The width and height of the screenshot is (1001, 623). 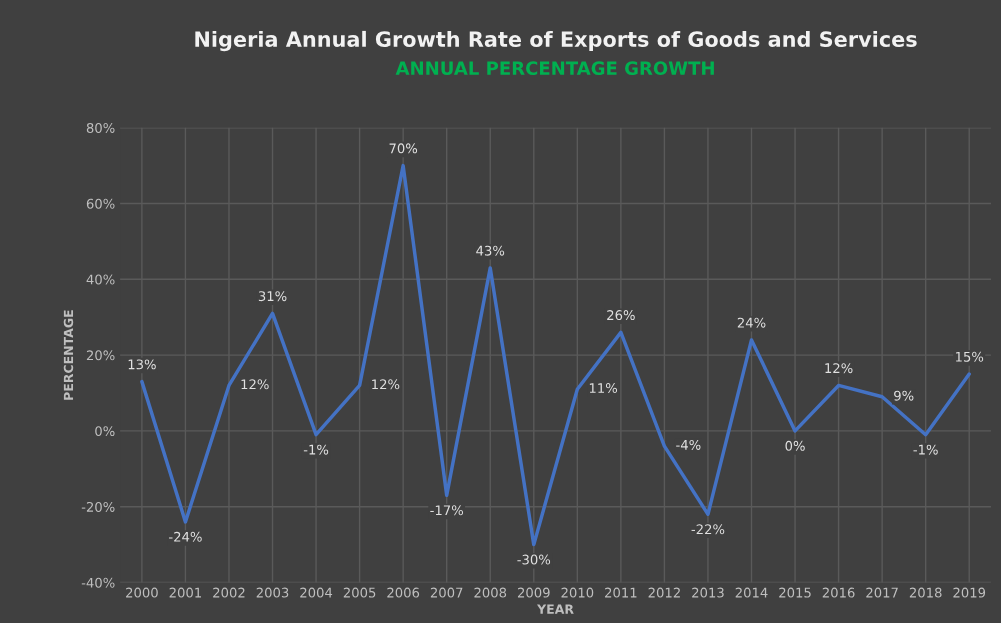 I want to click on x-tick-label: 2013, so click(x=708, y=592).